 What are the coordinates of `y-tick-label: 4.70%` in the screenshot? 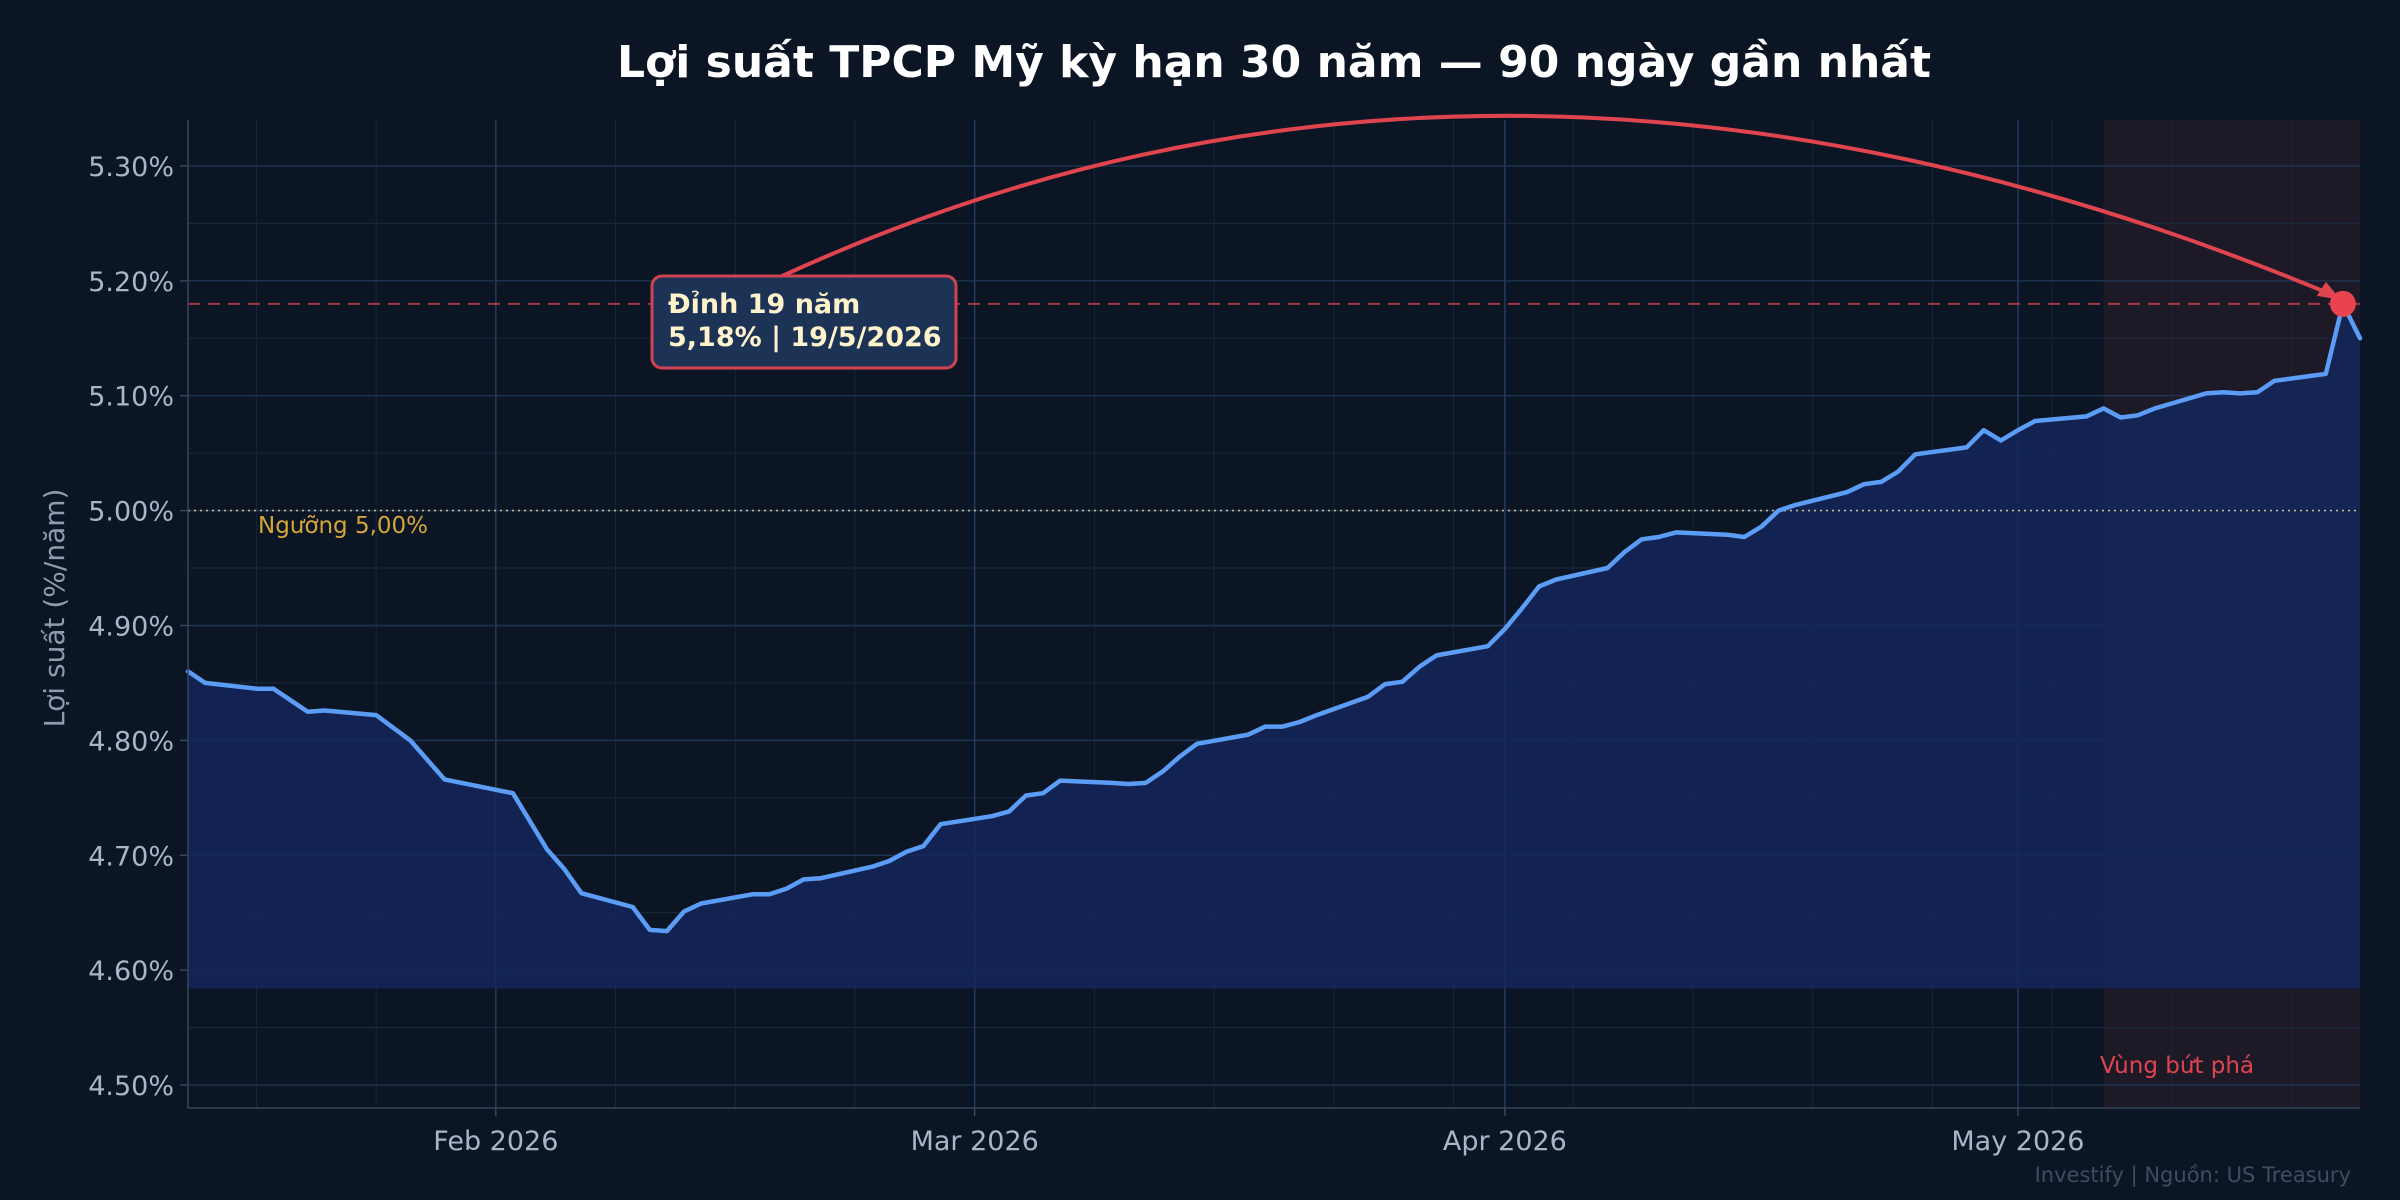 It's located at (131, 856).